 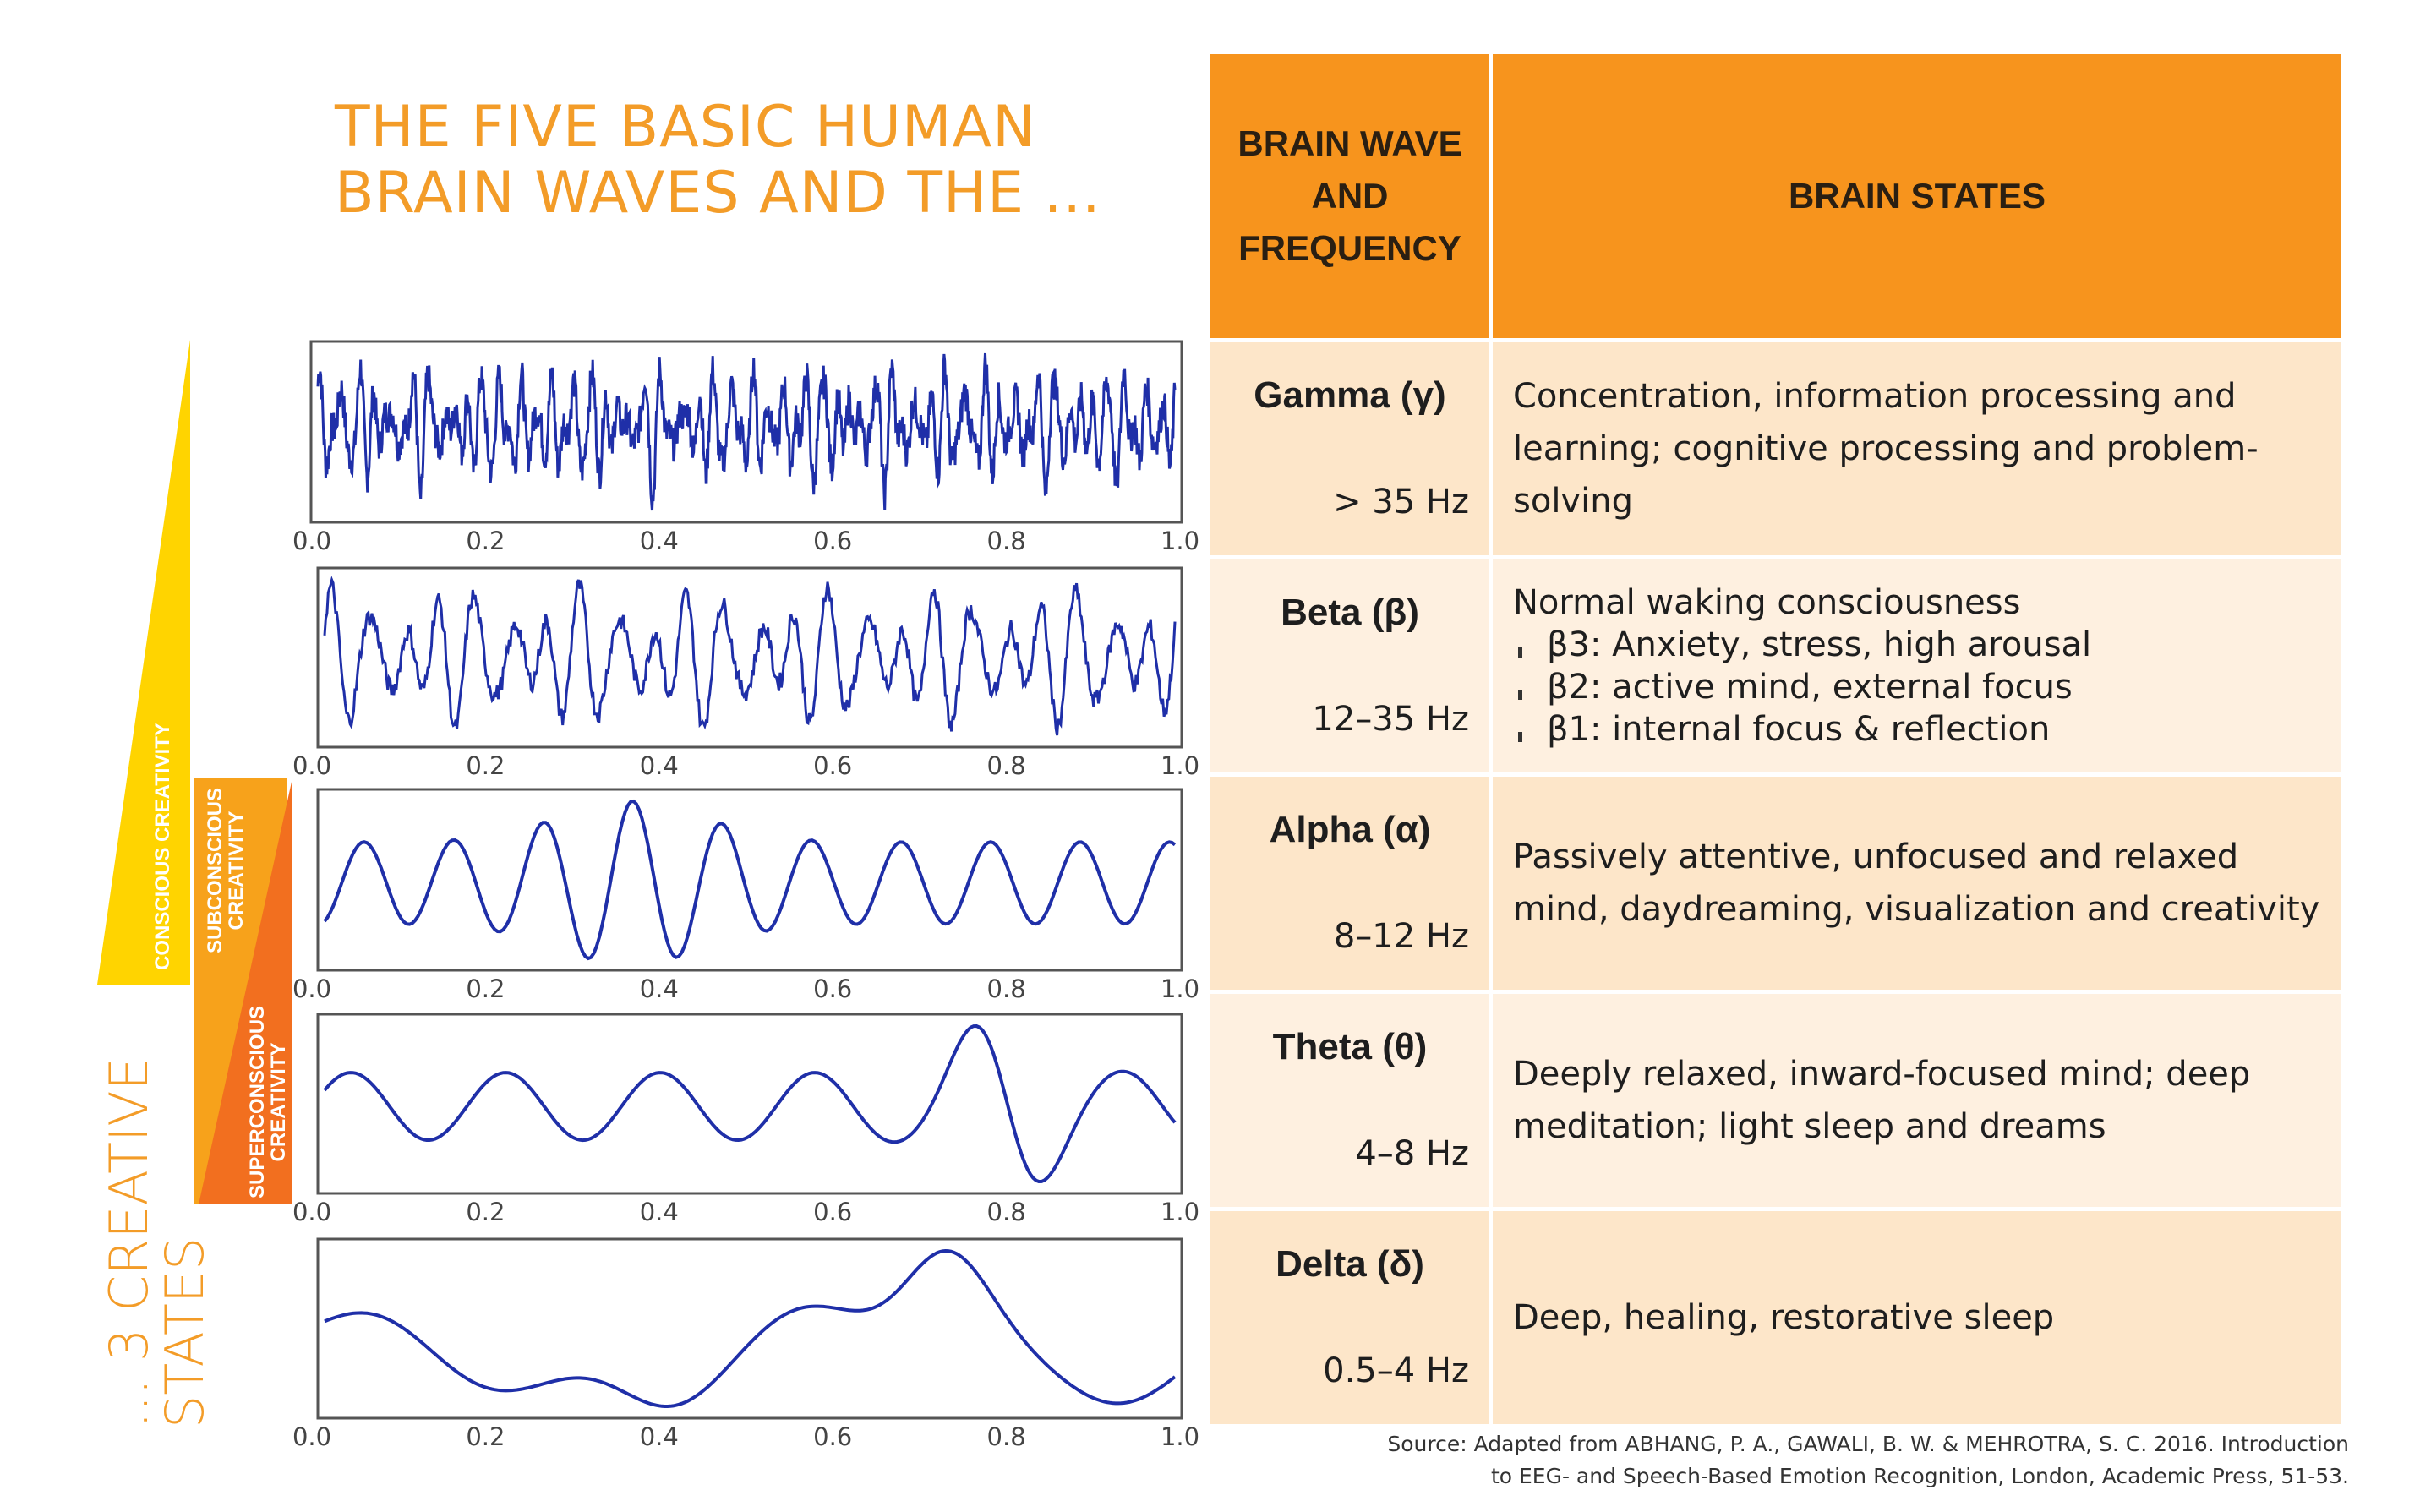 I want to click on conscious-creativity-label: CONSCIOUS CREATIVITY, so click(x=162, y=846).